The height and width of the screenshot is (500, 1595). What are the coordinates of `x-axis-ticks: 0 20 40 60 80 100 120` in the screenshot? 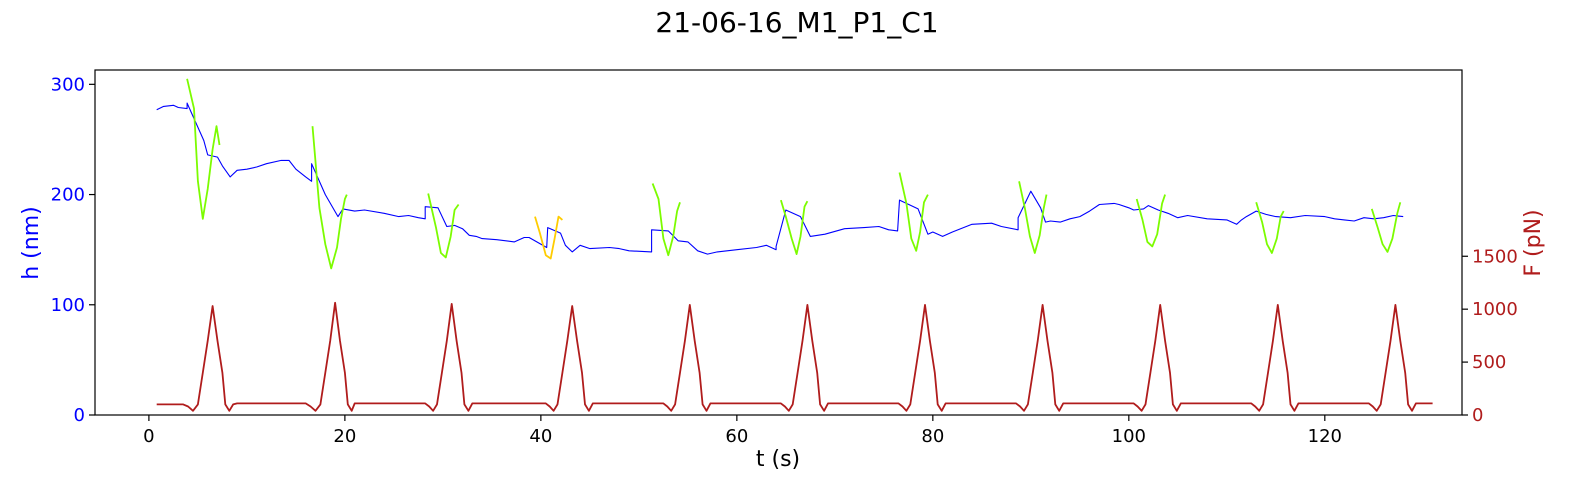 It's located at (742, 431).